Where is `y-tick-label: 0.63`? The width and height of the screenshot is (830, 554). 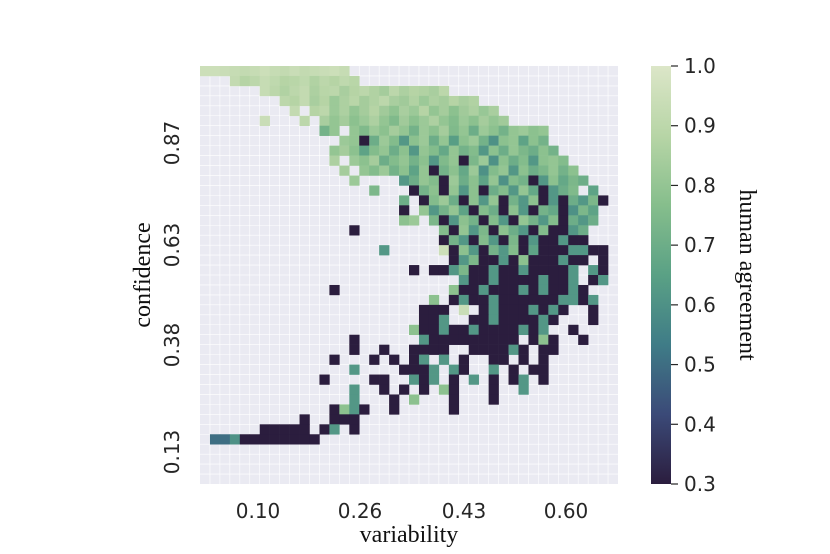 y-tick-label: 0.63 is located at coordinates (172, 245).